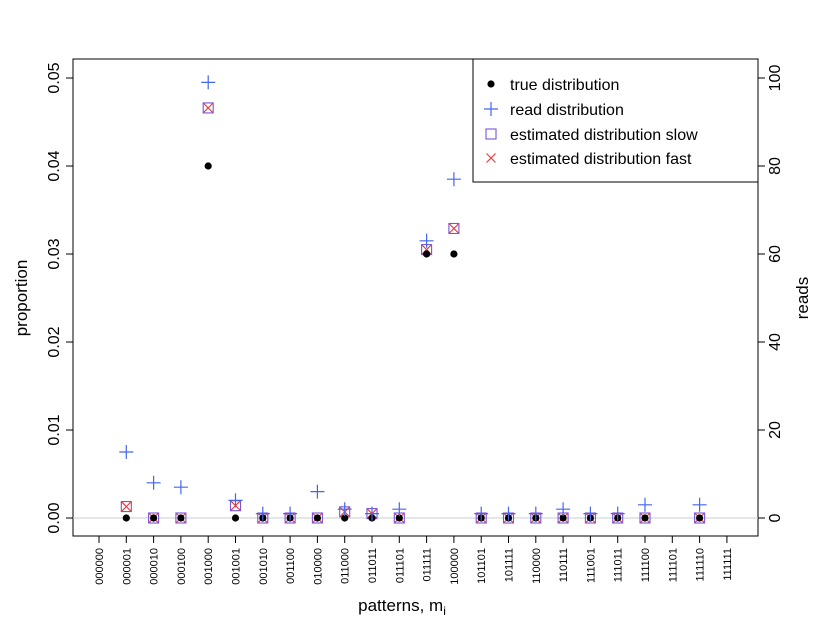 The image size is (830, 624). What do you see at coordinates (491, 109) in the screenshot?
I see `legend-symbol-read` at bounding box center [491, 109].